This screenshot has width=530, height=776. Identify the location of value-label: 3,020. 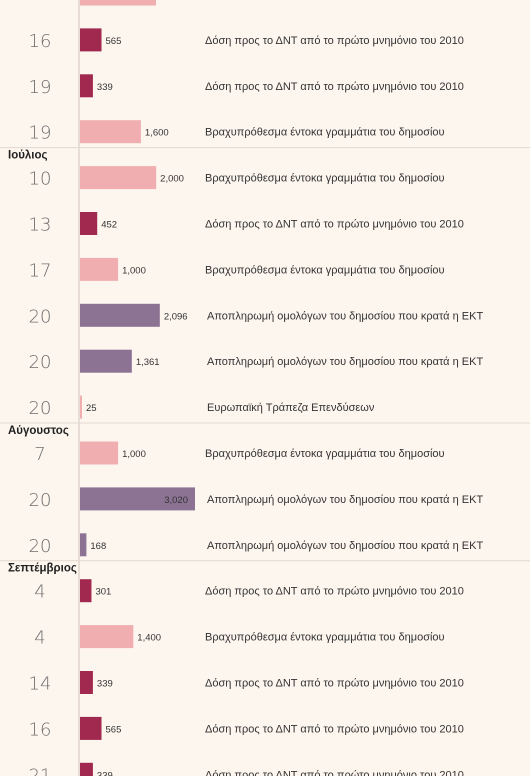
(176, 500).